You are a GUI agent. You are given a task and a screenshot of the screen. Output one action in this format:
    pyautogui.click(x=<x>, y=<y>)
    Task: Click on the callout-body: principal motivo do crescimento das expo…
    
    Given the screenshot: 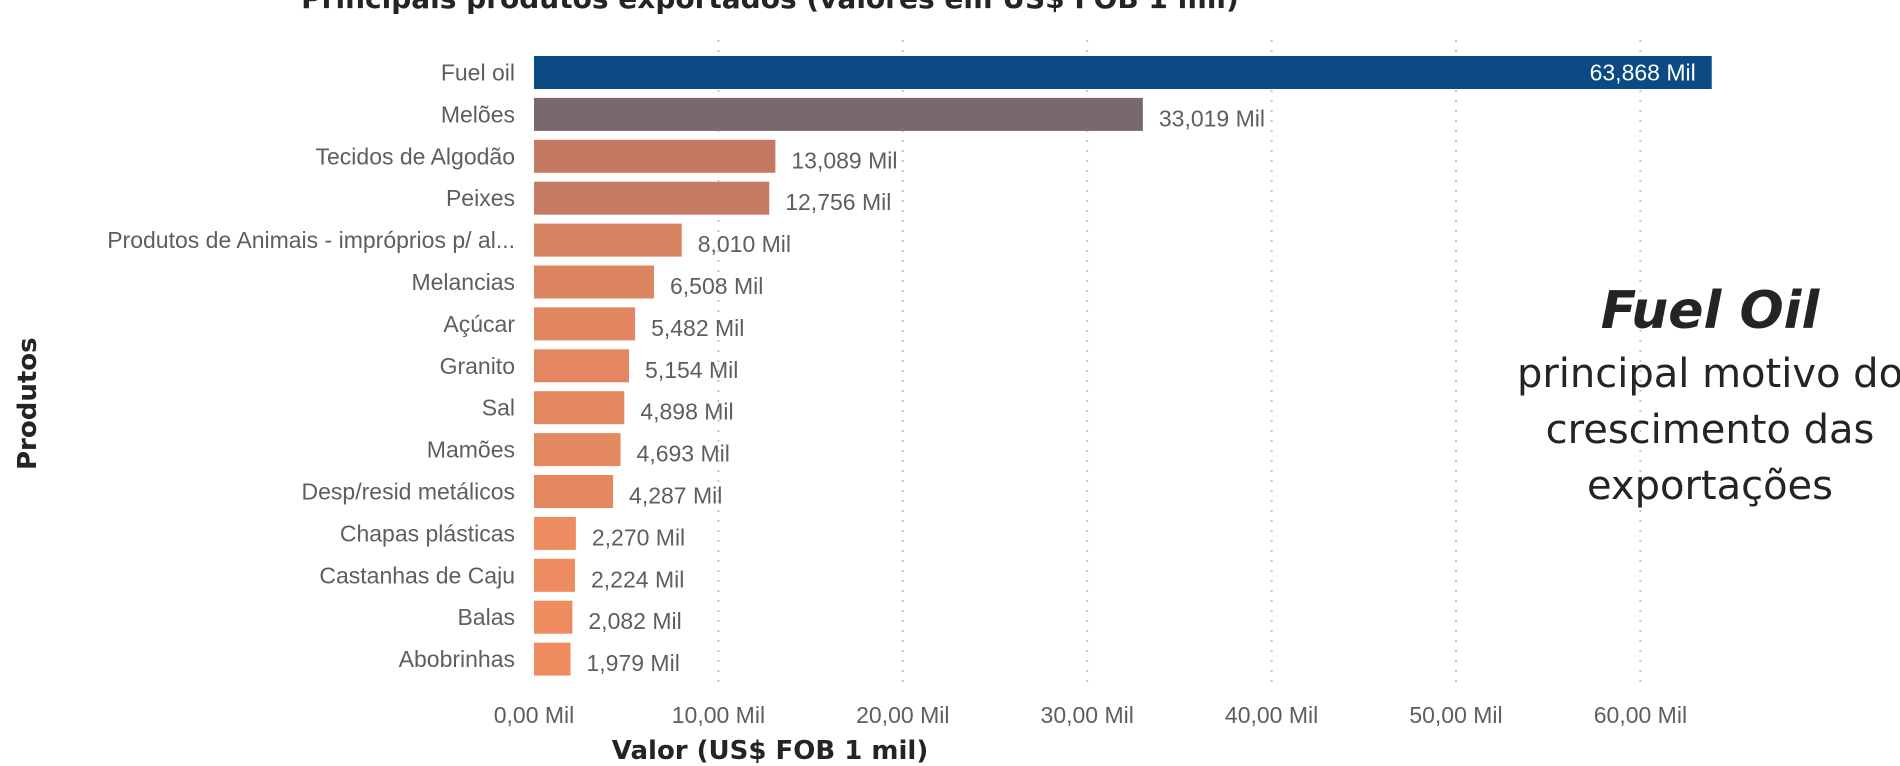 What is the action you would take?
    pyautogui.click(x=1700, y=430)
    